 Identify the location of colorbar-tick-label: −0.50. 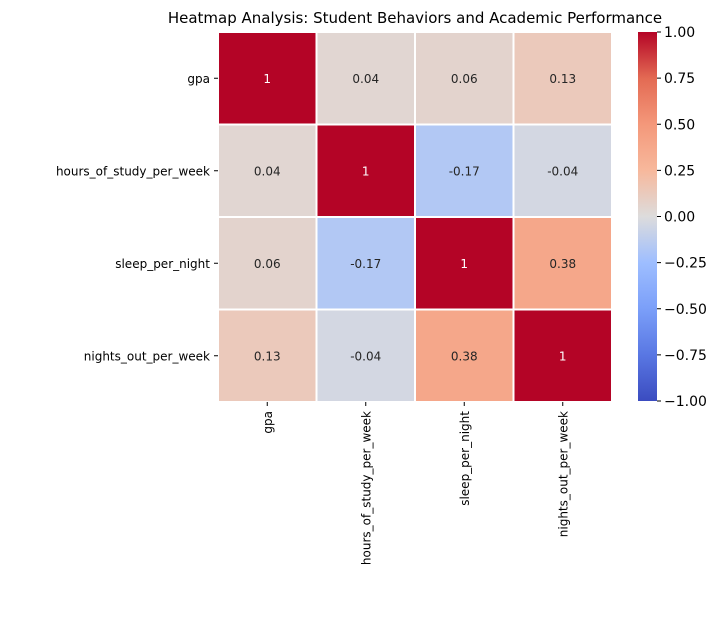
(685, 310).